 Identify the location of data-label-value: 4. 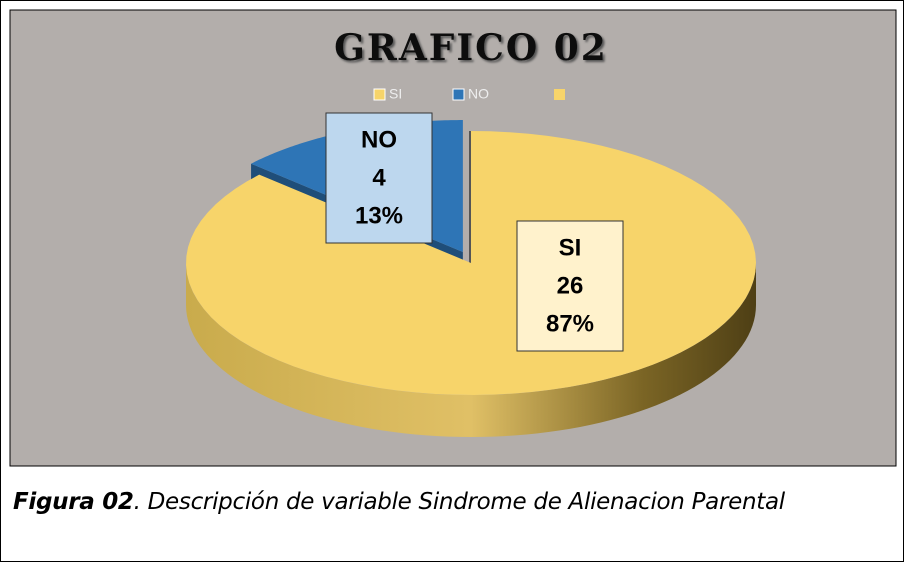
(379, 177).